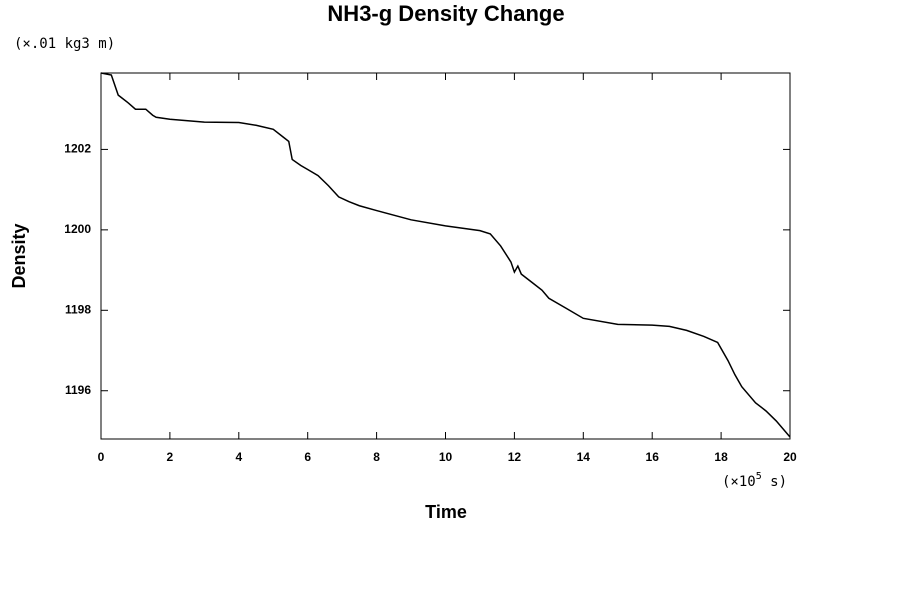  I want to click on chart-title: NH3-g Density Change, so click(445, 13).